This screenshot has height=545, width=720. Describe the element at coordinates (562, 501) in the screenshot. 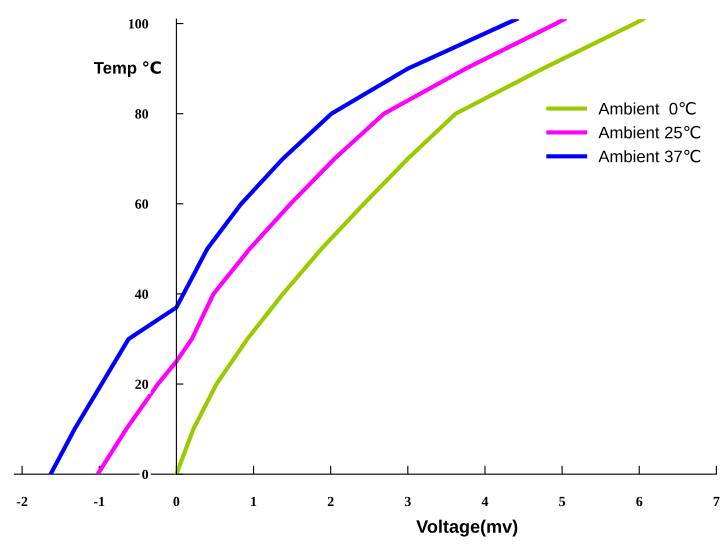

I see `x-tick-label: 5` at that location.